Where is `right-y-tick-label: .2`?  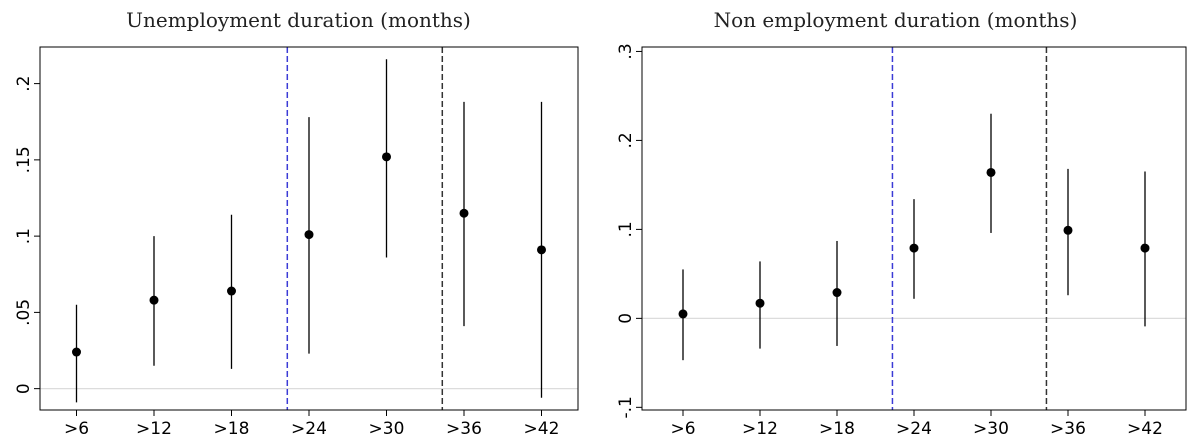 right-y-tick-label: .2 is located at coordinates (626, 140).